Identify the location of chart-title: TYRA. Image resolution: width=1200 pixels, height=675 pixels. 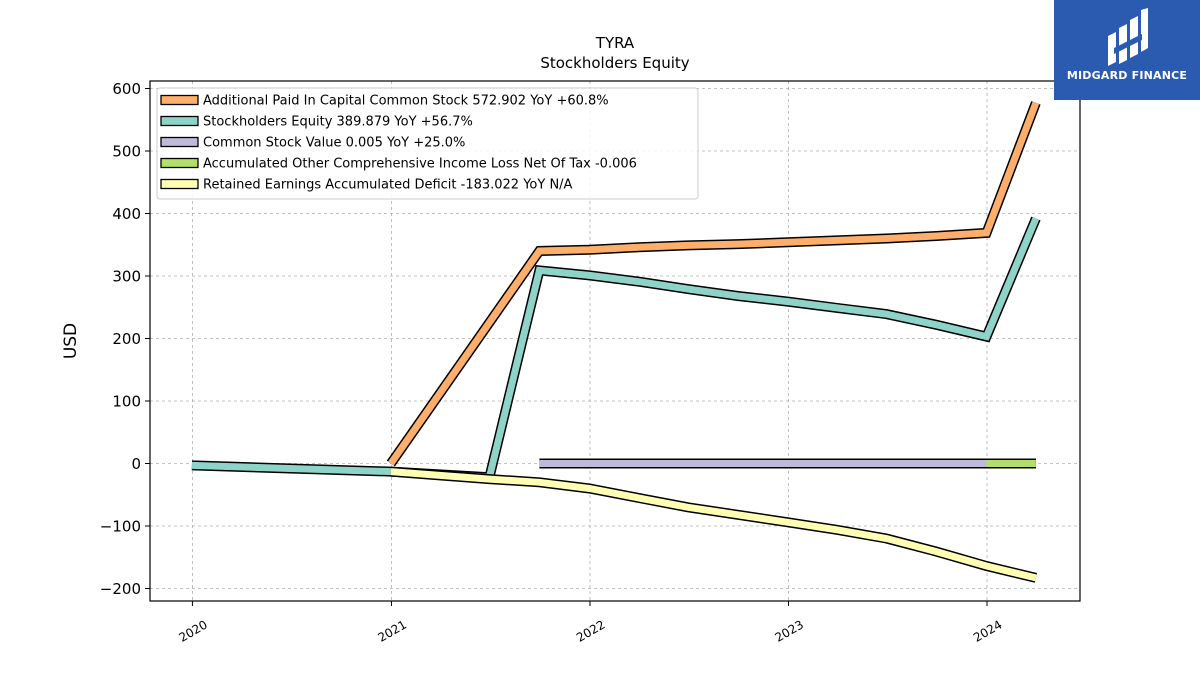
(615, 43).